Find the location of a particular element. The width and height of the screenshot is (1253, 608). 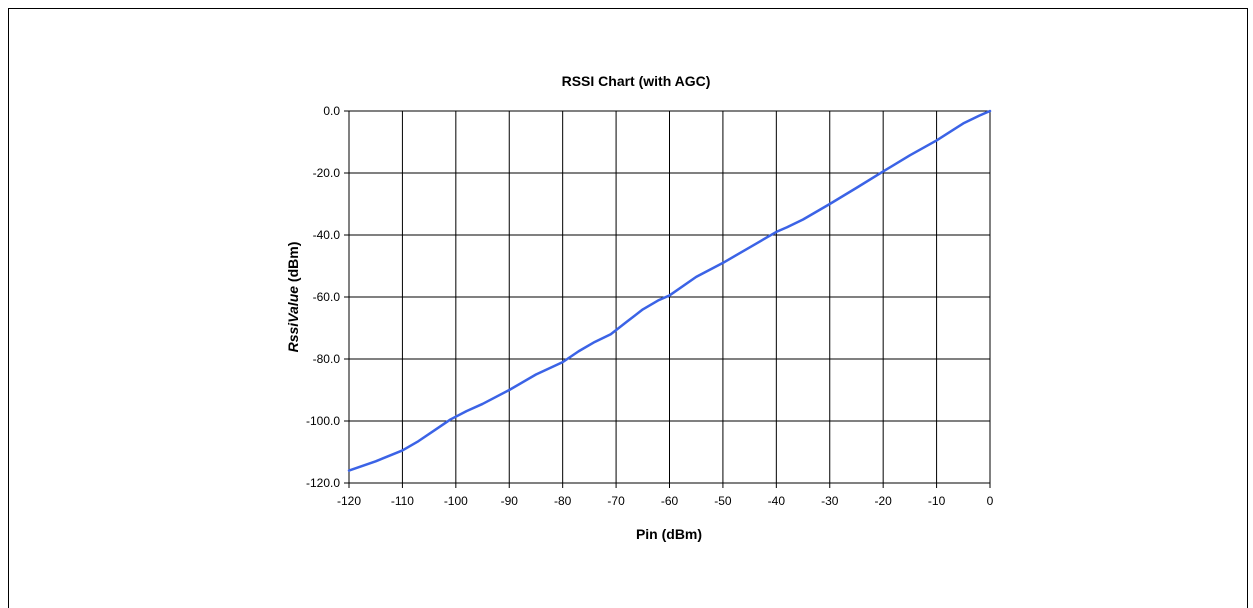

y-tick-label: -60.0 is located at coordinates (327, 297).